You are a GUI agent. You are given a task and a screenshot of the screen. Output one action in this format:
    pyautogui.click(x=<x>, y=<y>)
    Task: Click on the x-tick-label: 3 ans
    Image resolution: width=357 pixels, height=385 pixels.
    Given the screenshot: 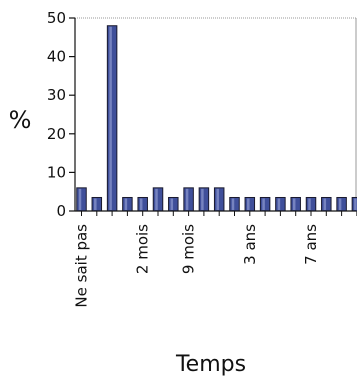 What is the action you would take?
    pyautogui.click(x=250, y=244)
    